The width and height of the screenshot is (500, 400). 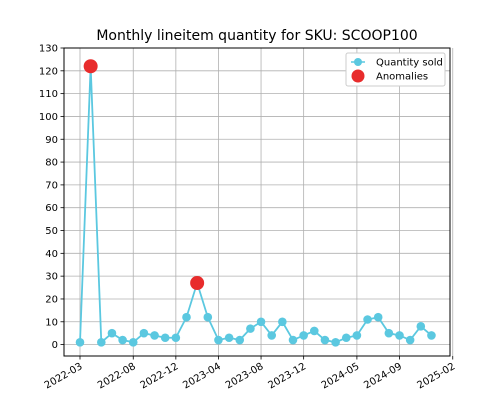 I want to click on legend-label-quantity: Quantity sold, so click(x=409, y=63).